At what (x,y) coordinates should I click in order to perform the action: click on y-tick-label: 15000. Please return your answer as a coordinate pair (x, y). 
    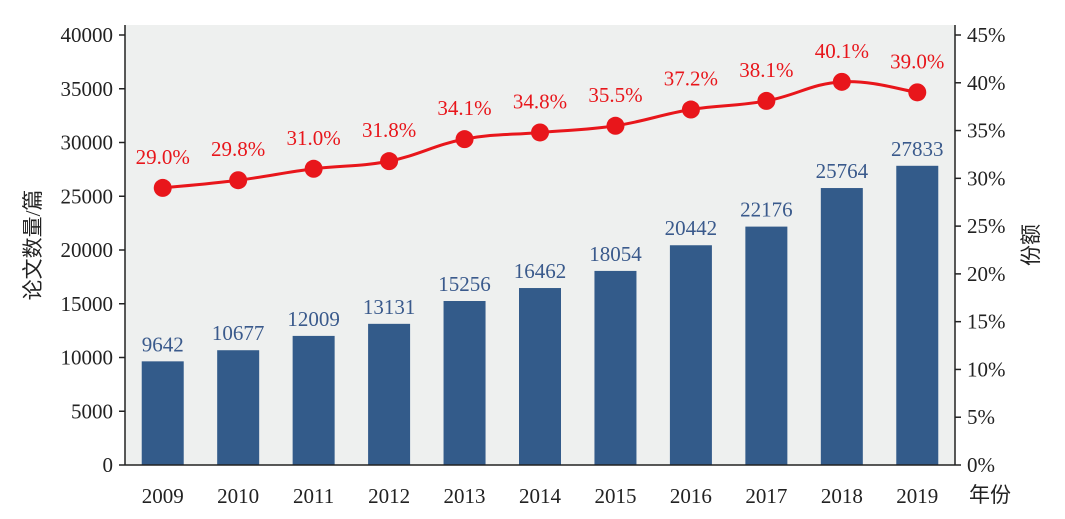
    Looking at the image, I should click on (87, 304).